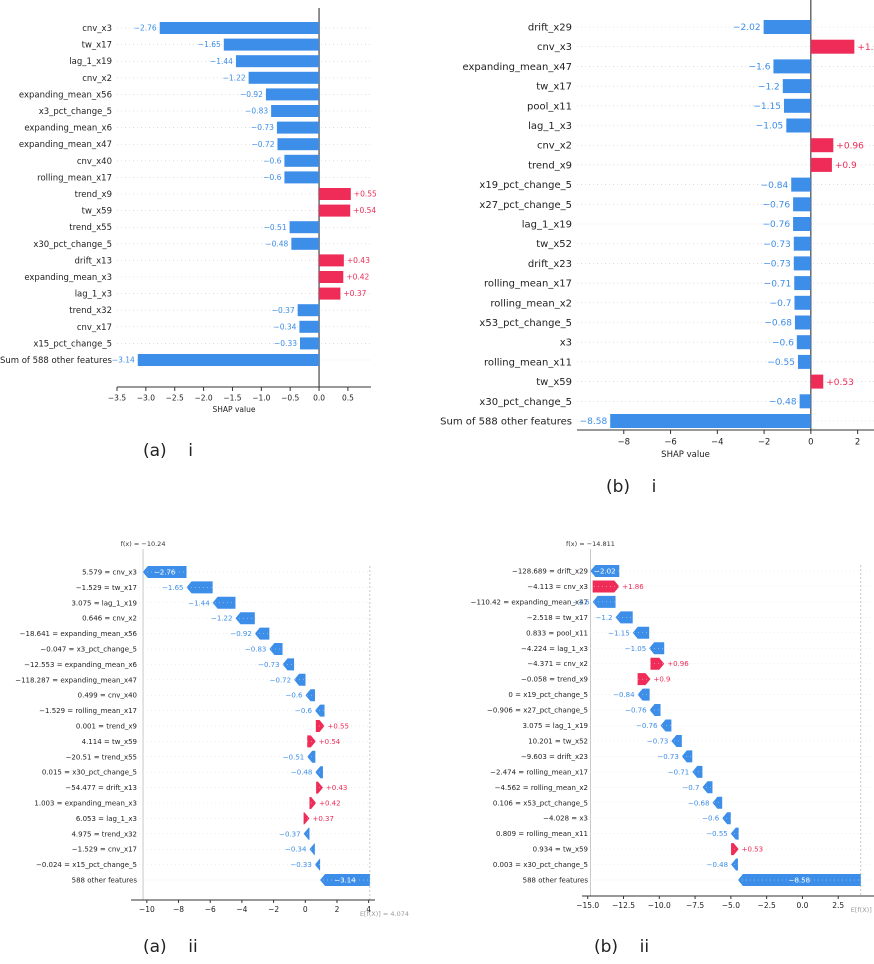  I want to click on category-label: Sum of 588 other features, so click(56, 361).